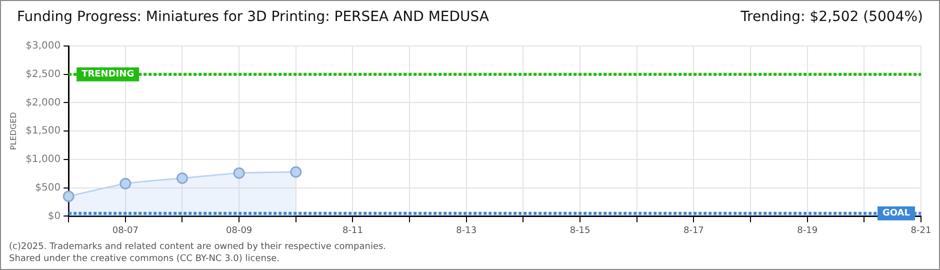  What do you see at coordinates (43, 160) in the screenshot?
I see `y-tick-label: $1,000` at bounding box center [43, 160].